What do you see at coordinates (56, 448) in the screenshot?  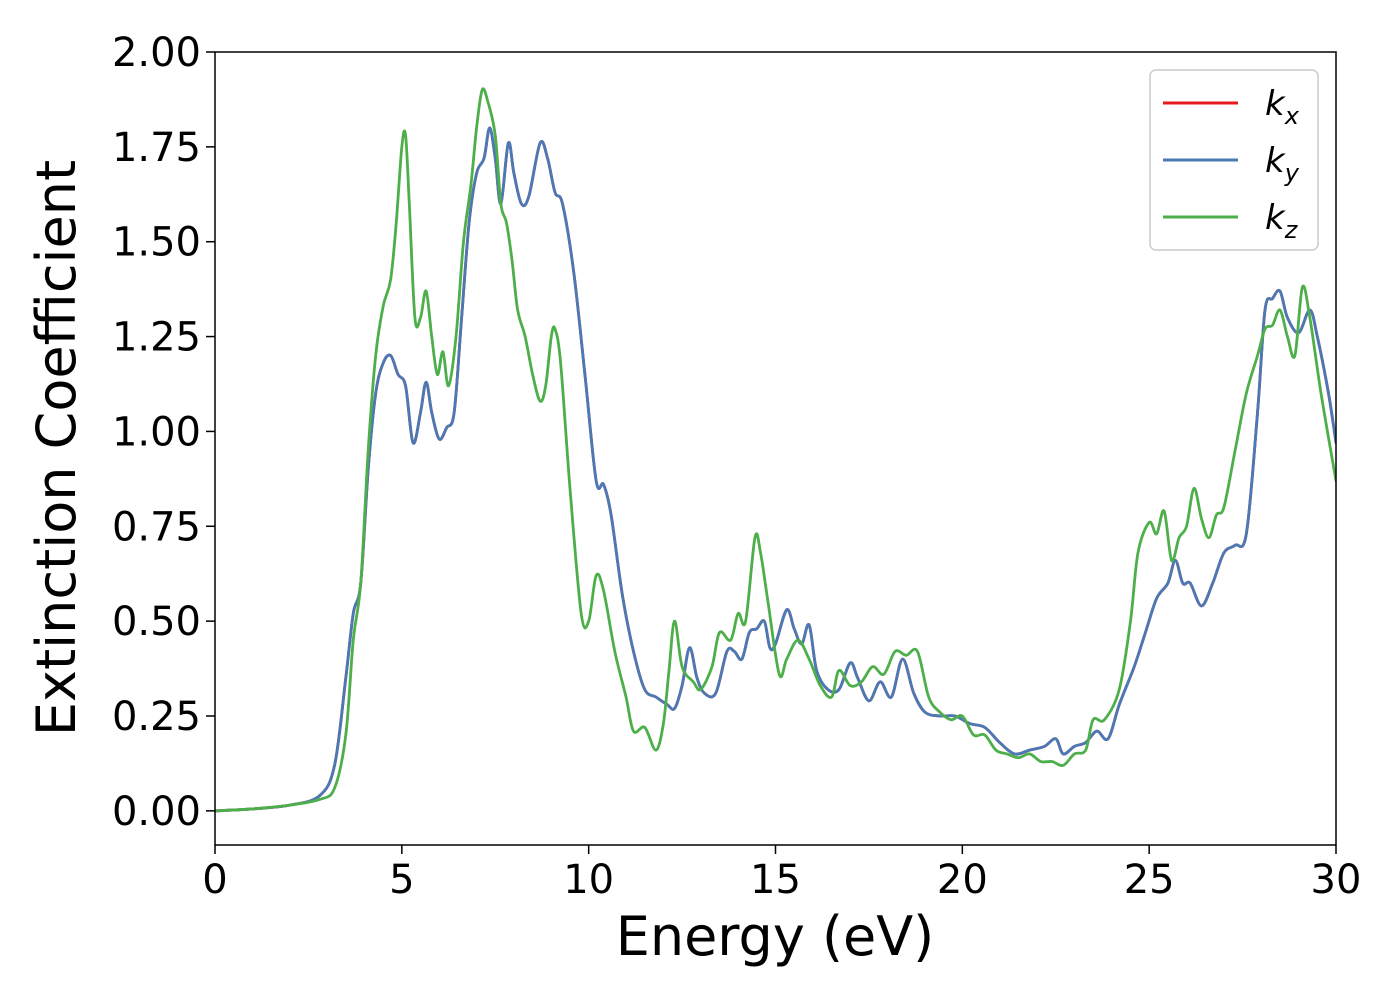 I see `y-axis-title: Extinction Coefficient` at bounding box center [56, 448].